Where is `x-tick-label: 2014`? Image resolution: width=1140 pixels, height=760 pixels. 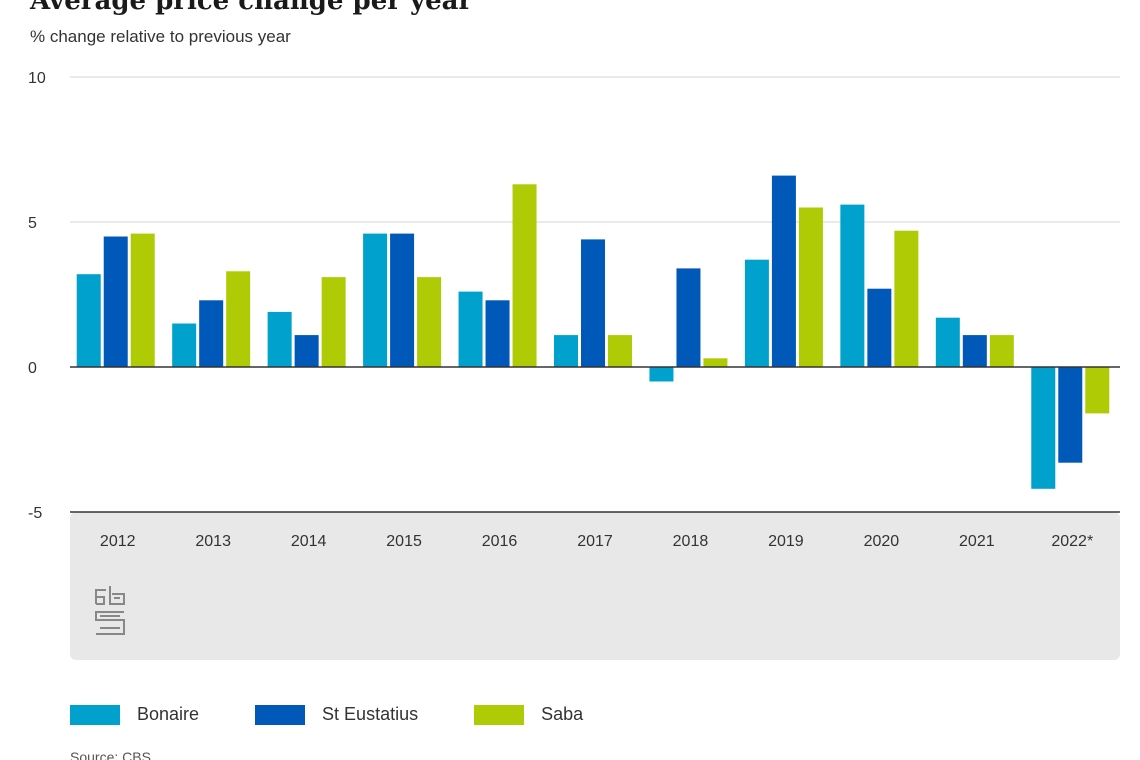 x-tick-label: 2014 is located at coordinates (309, 541).